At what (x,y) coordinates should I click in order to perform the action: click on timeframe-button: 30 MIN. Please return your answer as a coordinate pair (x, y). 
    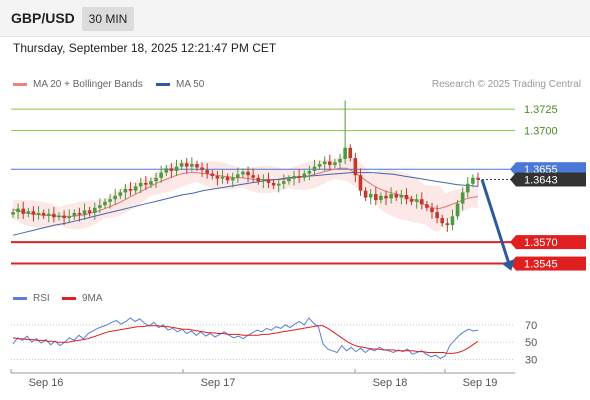
    Looking at the image, I should click on (108, 19).